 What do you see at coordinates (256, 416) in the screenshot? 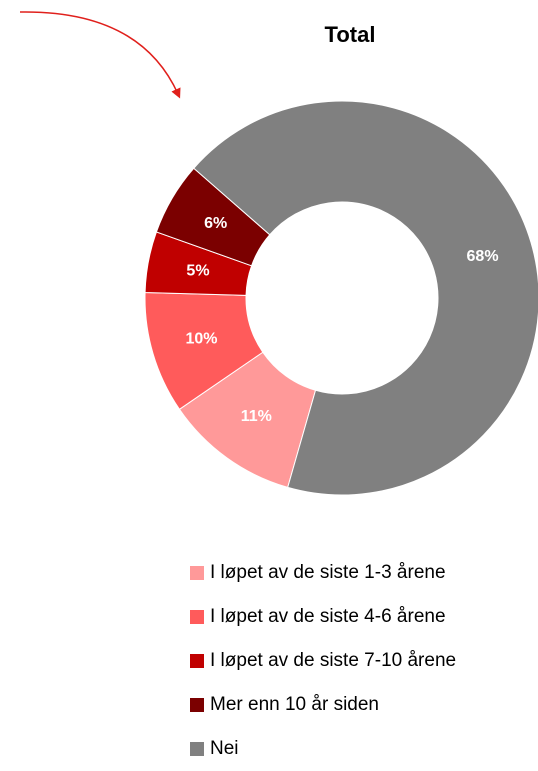
I see `data-label: 11%` at bounding box center [256, 416].